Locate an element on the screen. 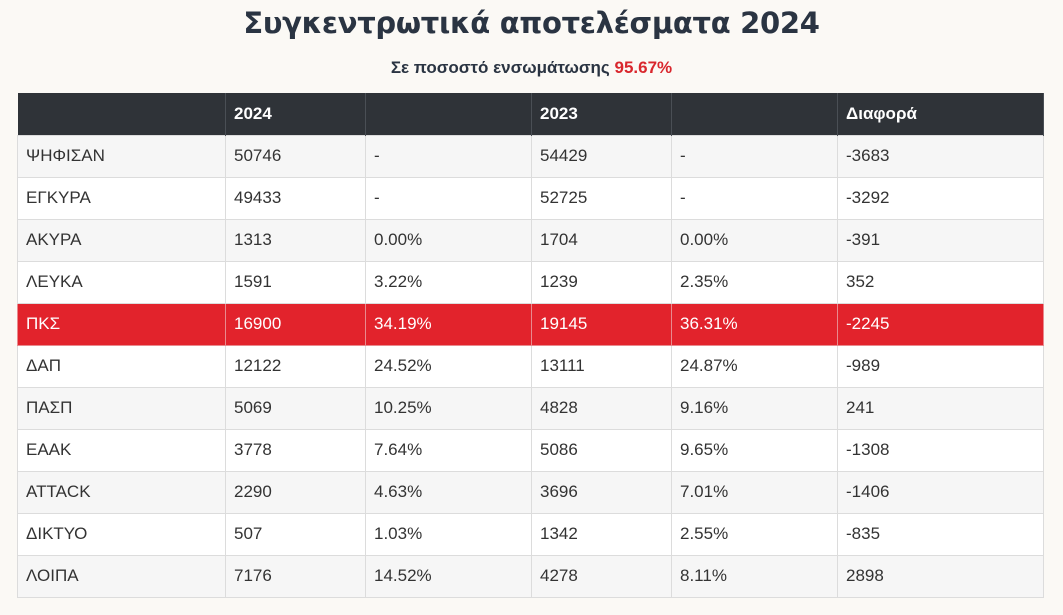  table-row: ΕΓΚΥΡΑ 49433-52725- -3292 is located at coordinates (530, 198).